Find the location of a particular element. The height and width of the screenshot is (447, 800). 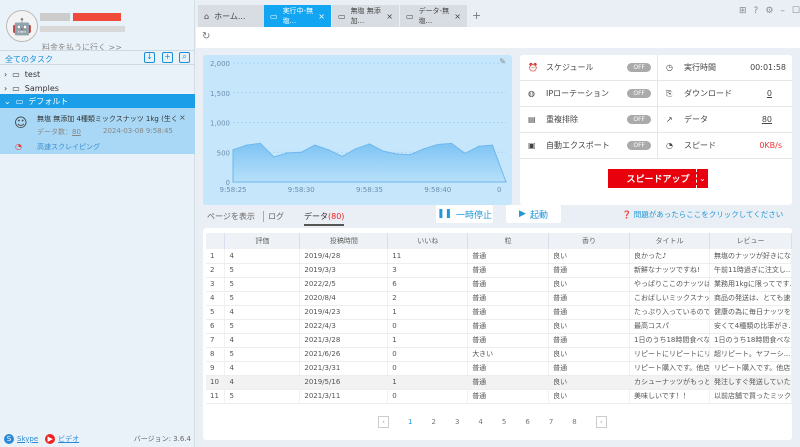

help-icon: ? is located at coordinates (756, 11).